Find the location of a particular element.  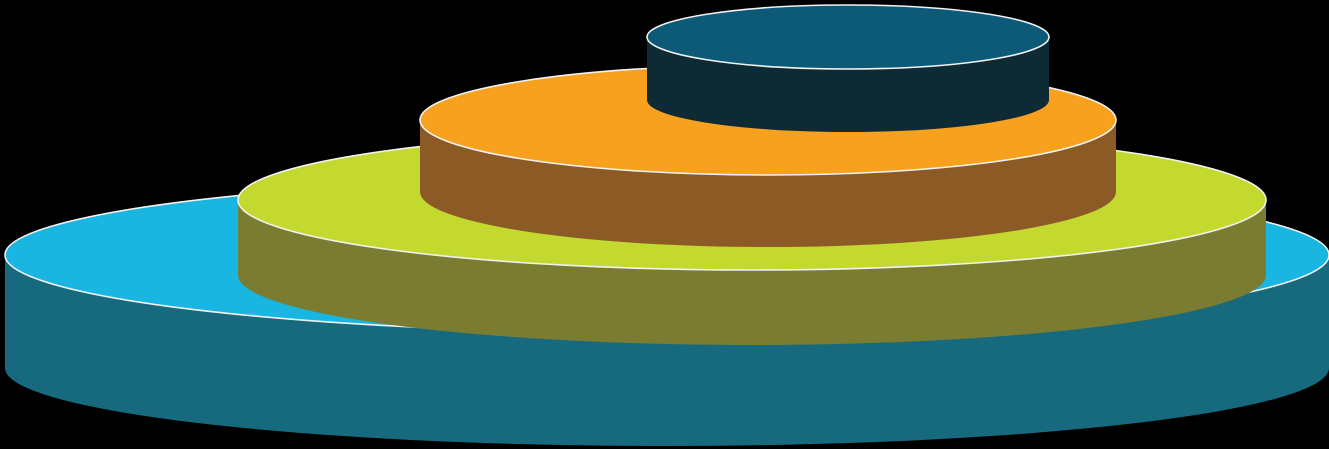

disc-side-top is located at coordinates (848, 84).